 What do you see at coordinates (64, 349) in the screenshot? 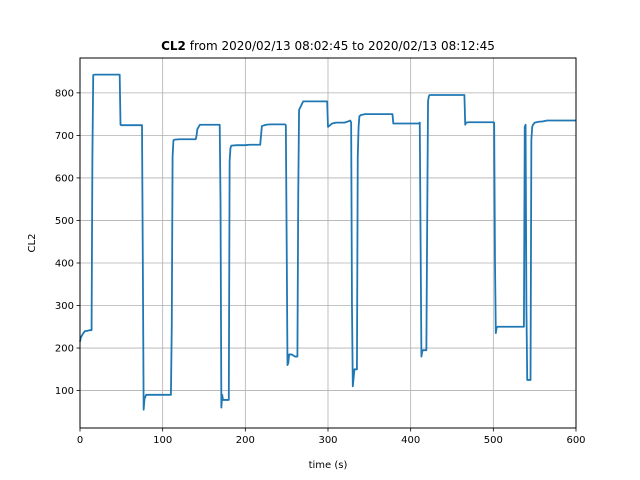
I see `y-tick-label: 200` at bounding box center [64, 349].